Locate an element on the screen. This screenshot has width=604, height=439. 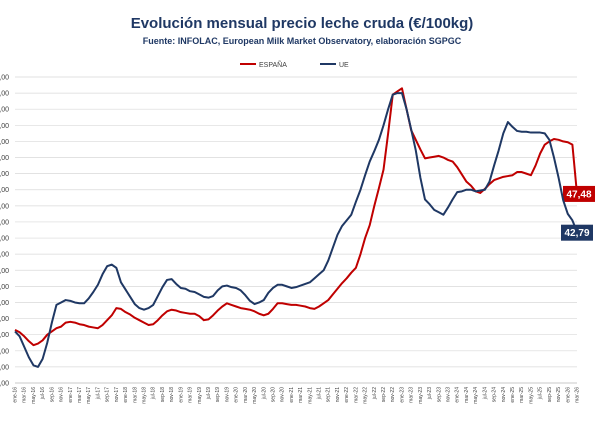
x-tick-label: sep-24 is located at coordinates (495, 395).